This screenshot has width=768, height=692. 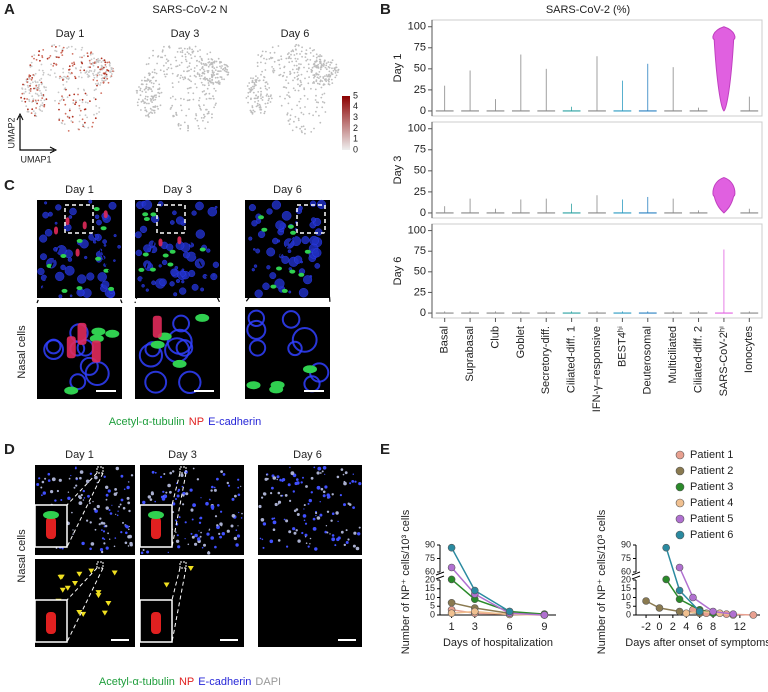 I want to click on point, so click(x=451, y=579).